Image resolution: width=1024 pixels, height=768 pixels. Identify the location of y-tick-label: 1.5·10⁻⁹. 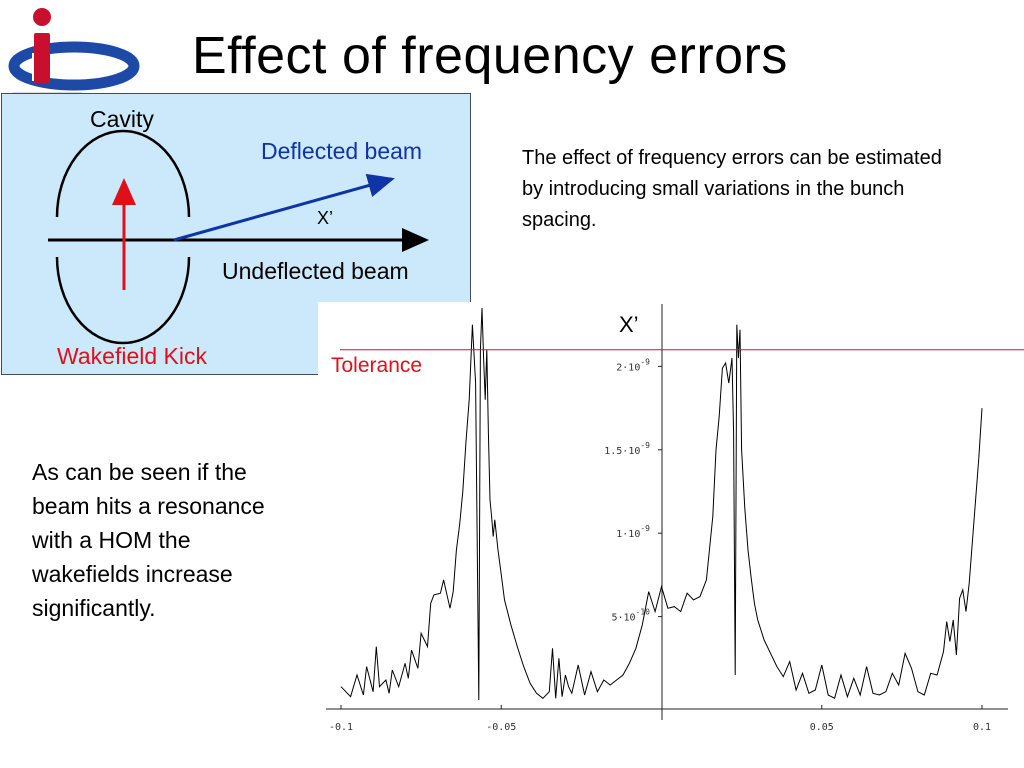
(627, 449).